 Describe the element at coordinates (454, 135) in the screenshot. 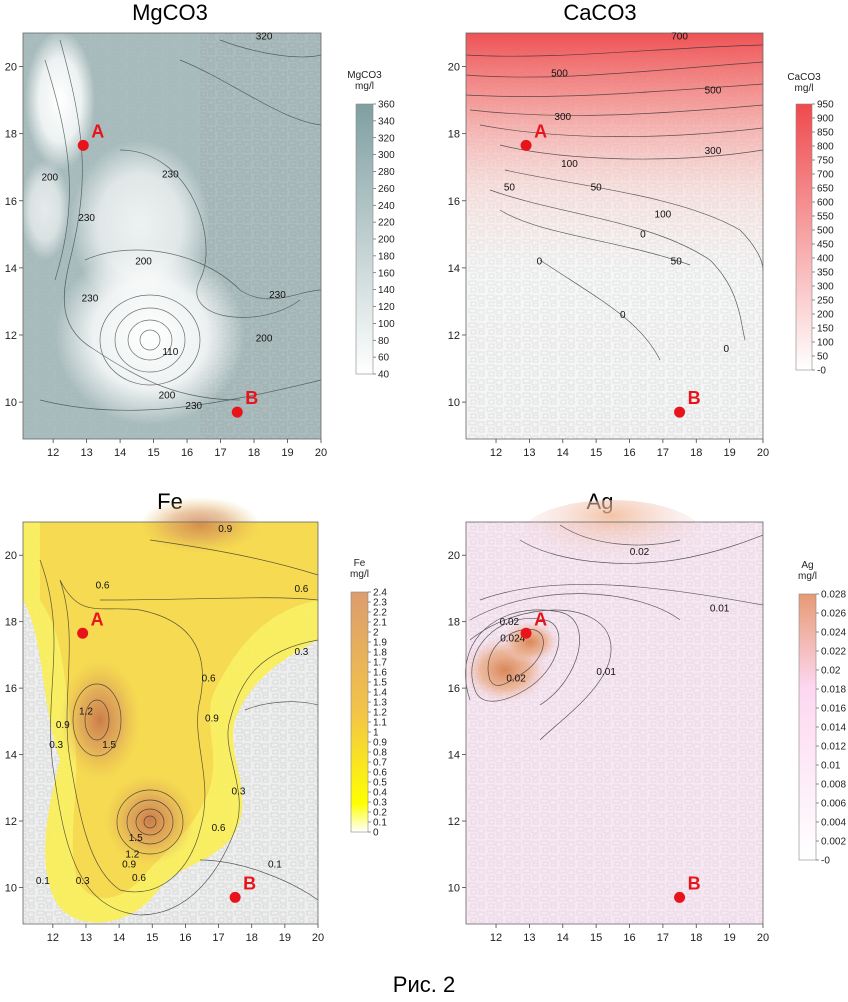

I see `caco3-y-tick-label: 18` at that location.